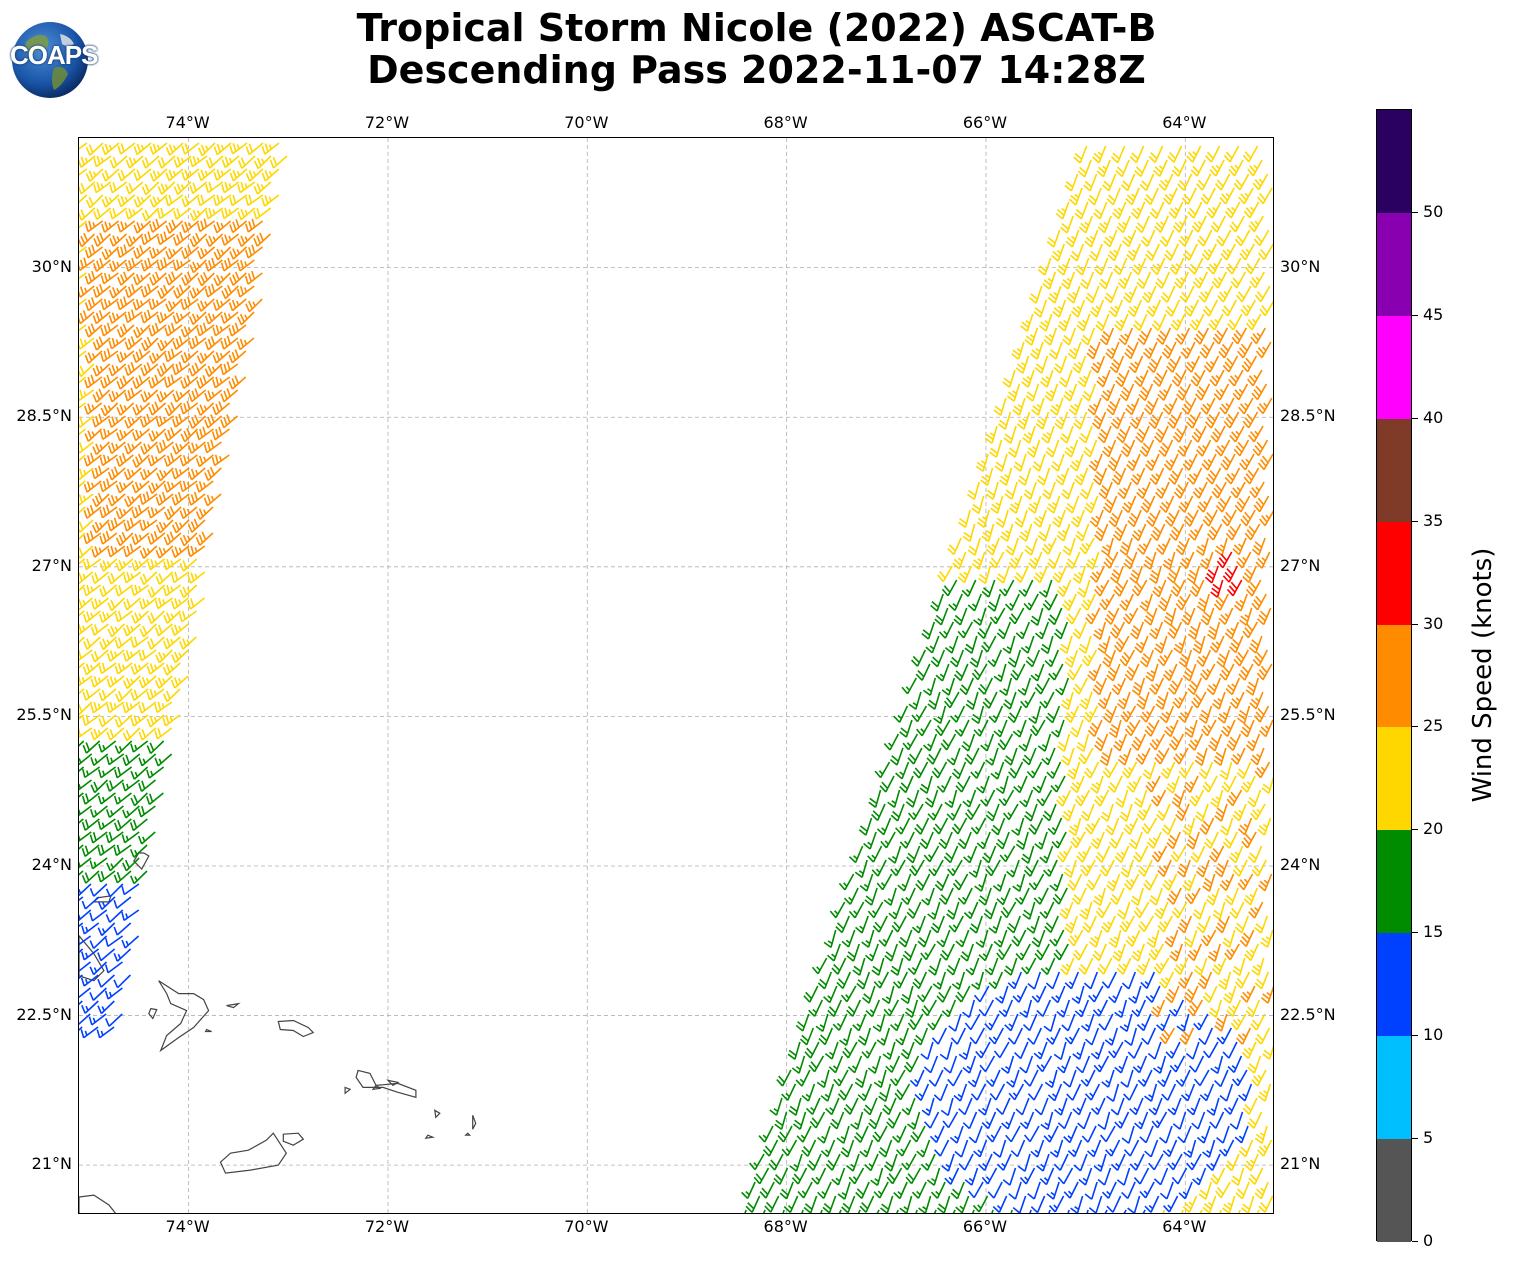  What do you see at coordinates (296, 1028) in the screenshot?
I see `island-coastline` at bounding box center [296, 1028].